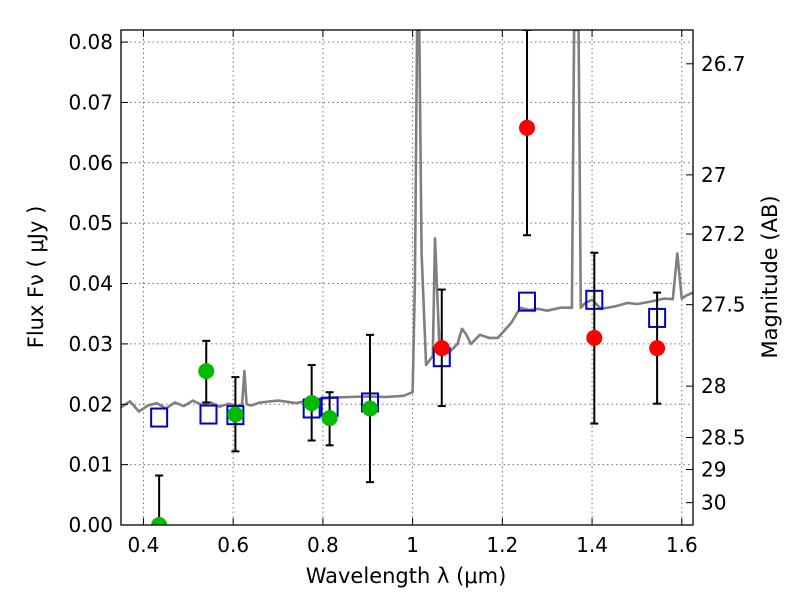 Image resolution: width=800 pixels, height=600 pixels. What do you see at coordinates (233, 545) in the screenshot?
I see `x-tick-label: 0.6` at bounding box center [233, 545].